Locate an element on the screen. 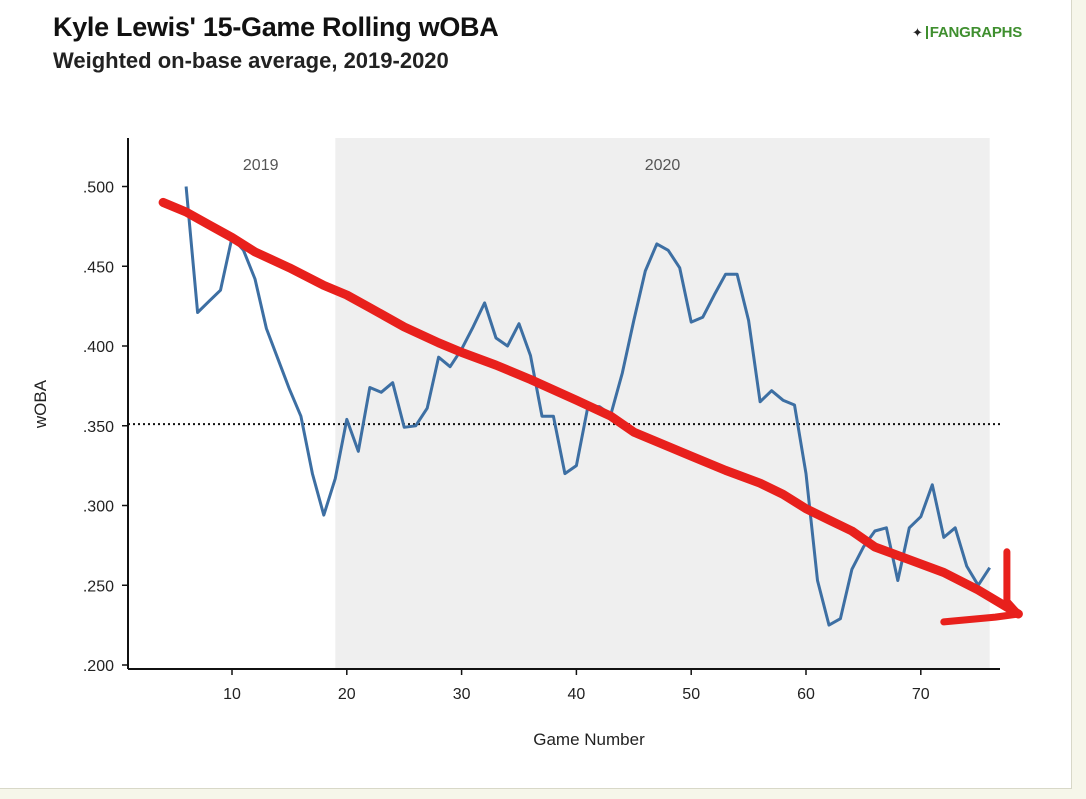  x-tick-label: 60 is located at coordinates (806, 694).